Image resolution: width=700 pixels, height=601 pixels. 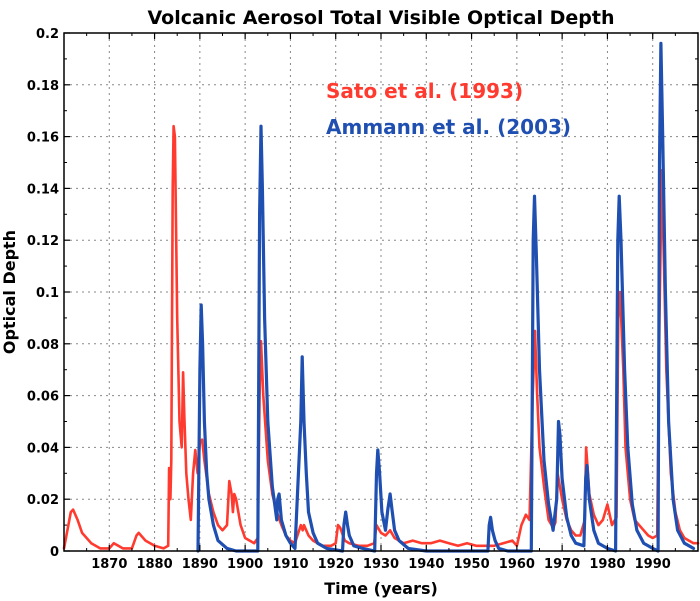 What do you see at coordinates (43, 86) in the screenshot?
I see `y-tick-label: 0.18` at bounding box center [43, 86].